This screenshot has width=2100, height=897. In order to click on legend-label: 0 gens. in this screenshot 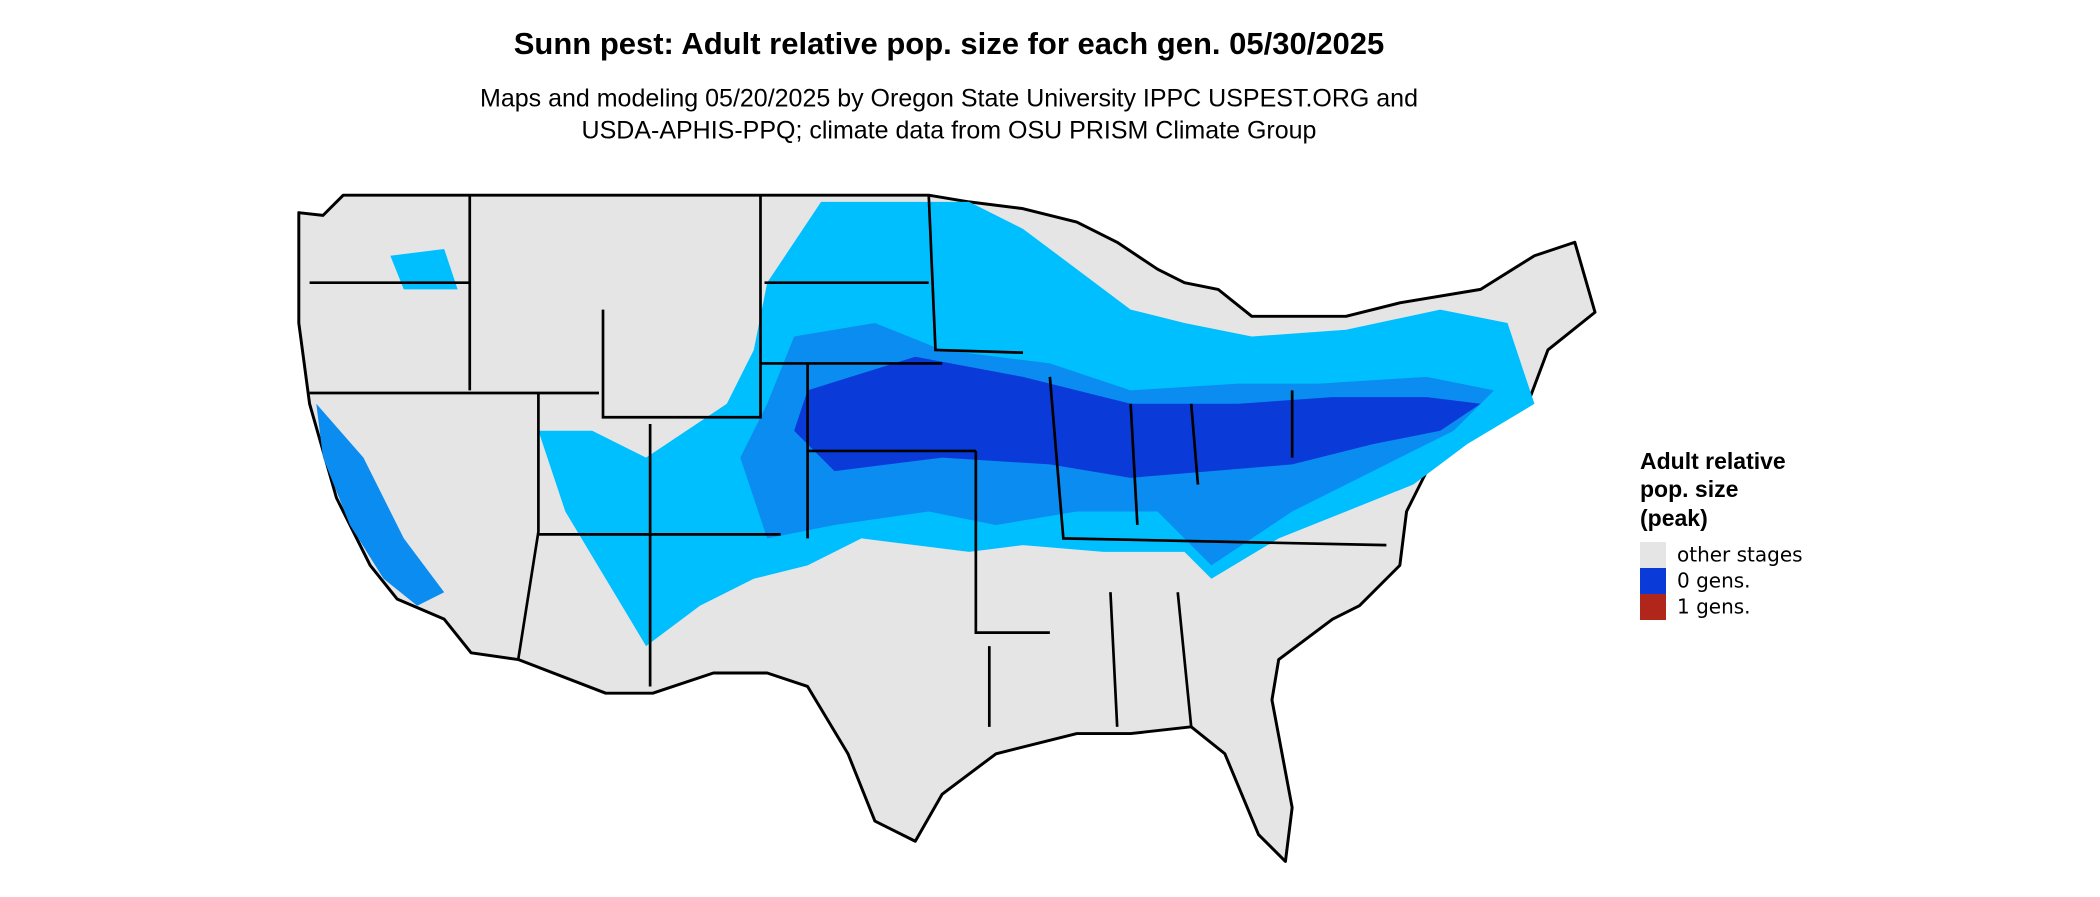, I will do `click(1714, 581)`.